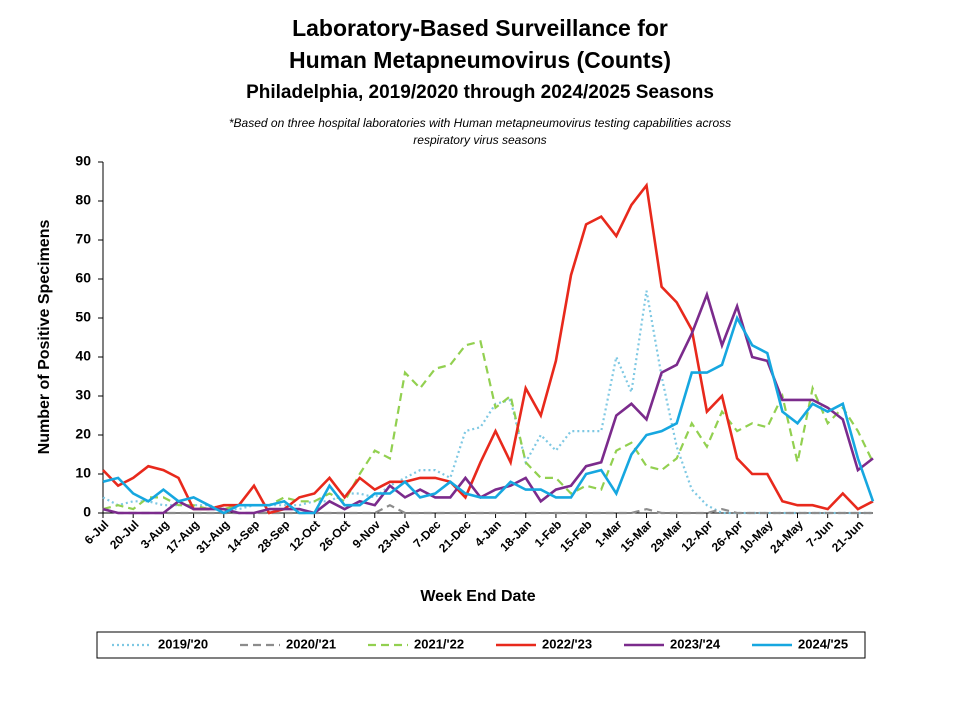 The width and height of the screenshot is (960, 725). I want to click on x-tick-label: 20-Jul, so click(124, 534).